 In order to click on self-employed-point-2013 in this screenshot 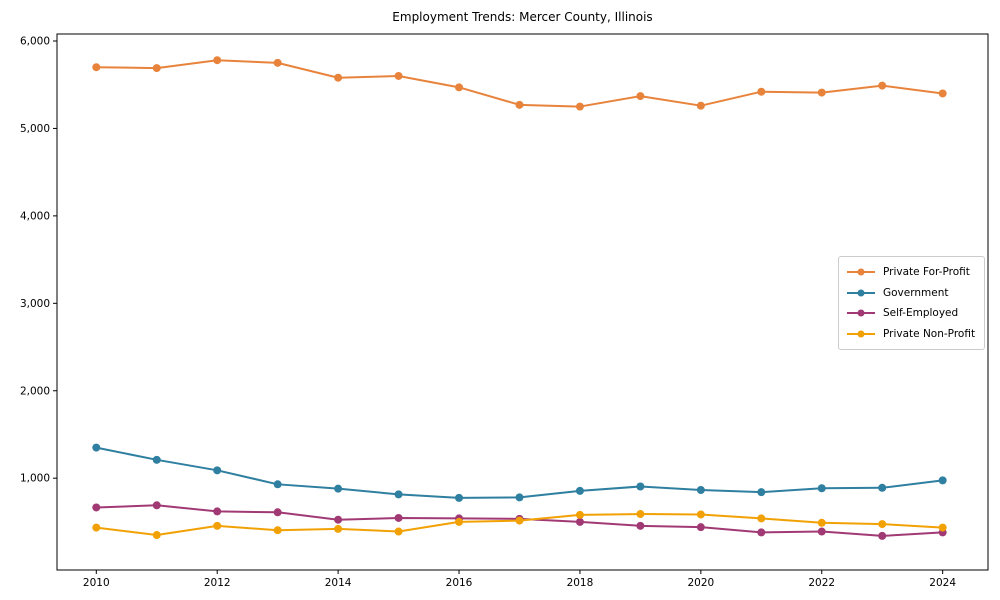, I will do `click(277, 512)`.